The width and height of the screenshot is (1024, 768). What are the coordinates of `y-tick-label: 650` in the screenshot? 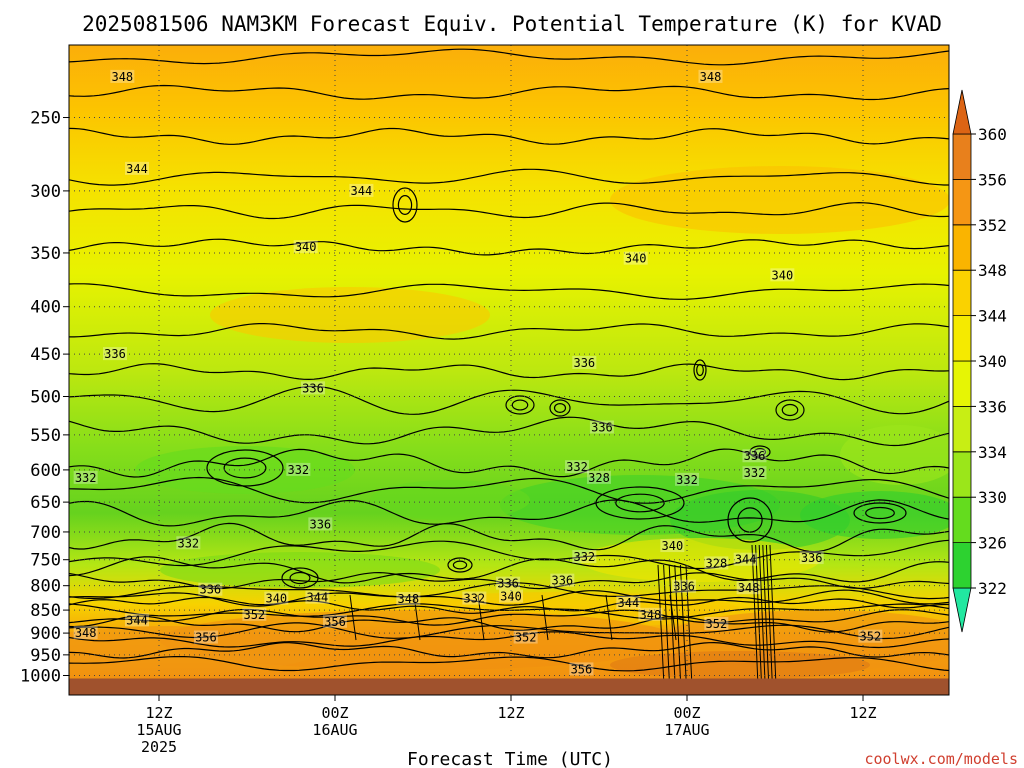 It's located at (45, 503).